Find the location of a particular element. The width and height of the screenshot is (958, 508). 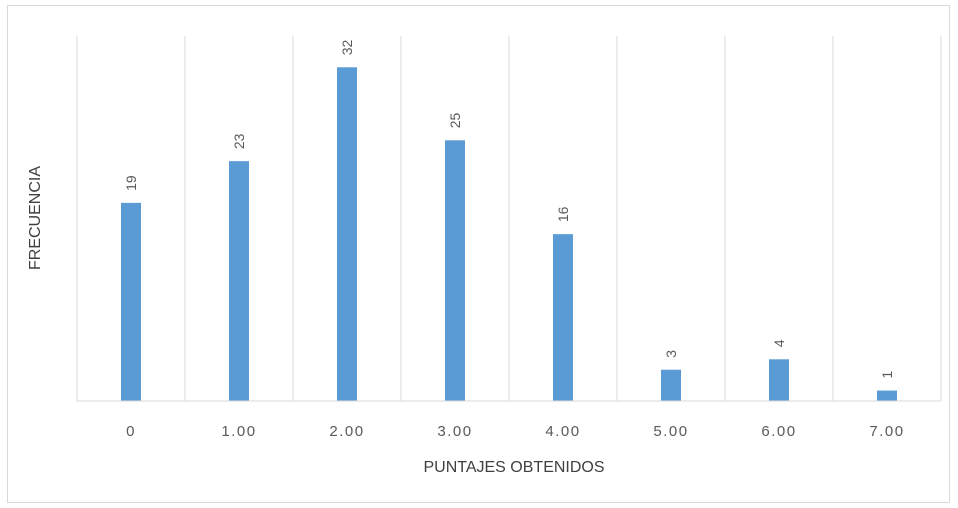

y-axis-title: FRECUENCIA is located at coordinates (35, 218).